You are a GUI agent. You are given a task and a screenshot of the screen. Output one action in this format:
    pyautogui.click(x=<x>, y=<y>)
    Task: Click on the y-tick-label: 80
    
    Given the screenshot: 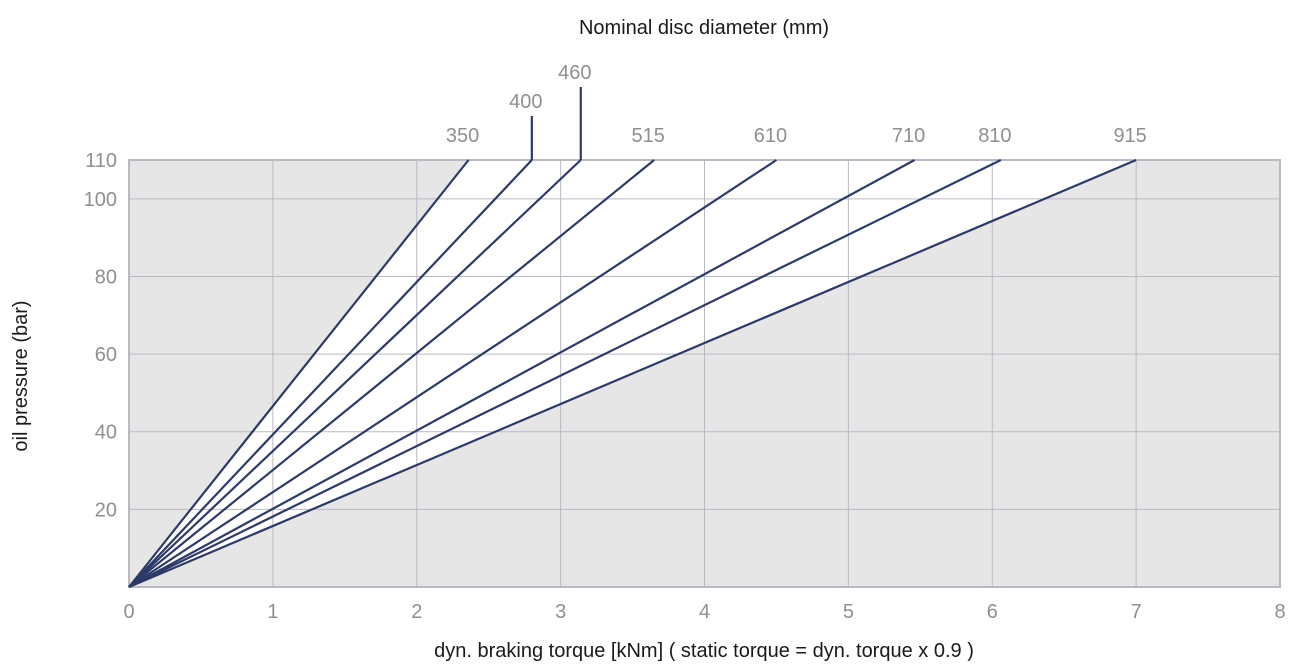 What is the action you would take?
    pyautogui.click(x=106, y=277)
    